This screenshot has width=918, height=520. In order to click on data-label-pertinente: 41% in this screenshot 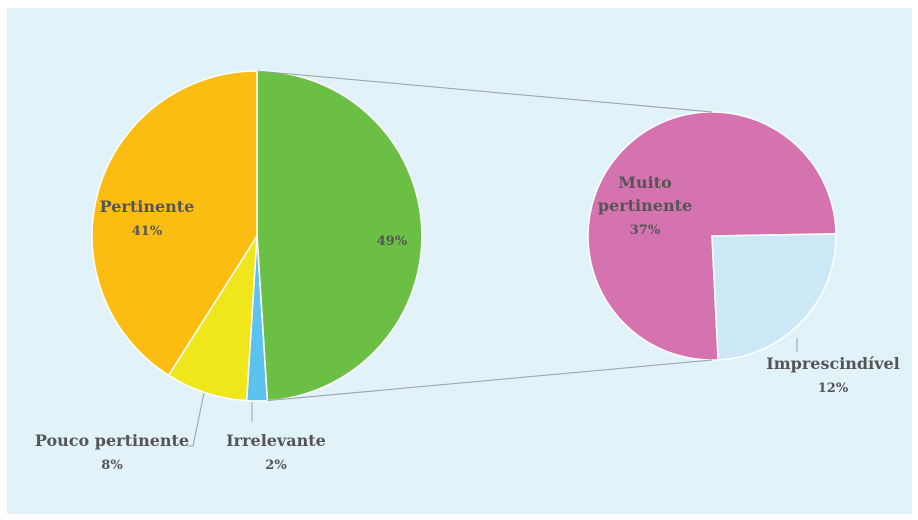, I will do `click(147, 231)`.